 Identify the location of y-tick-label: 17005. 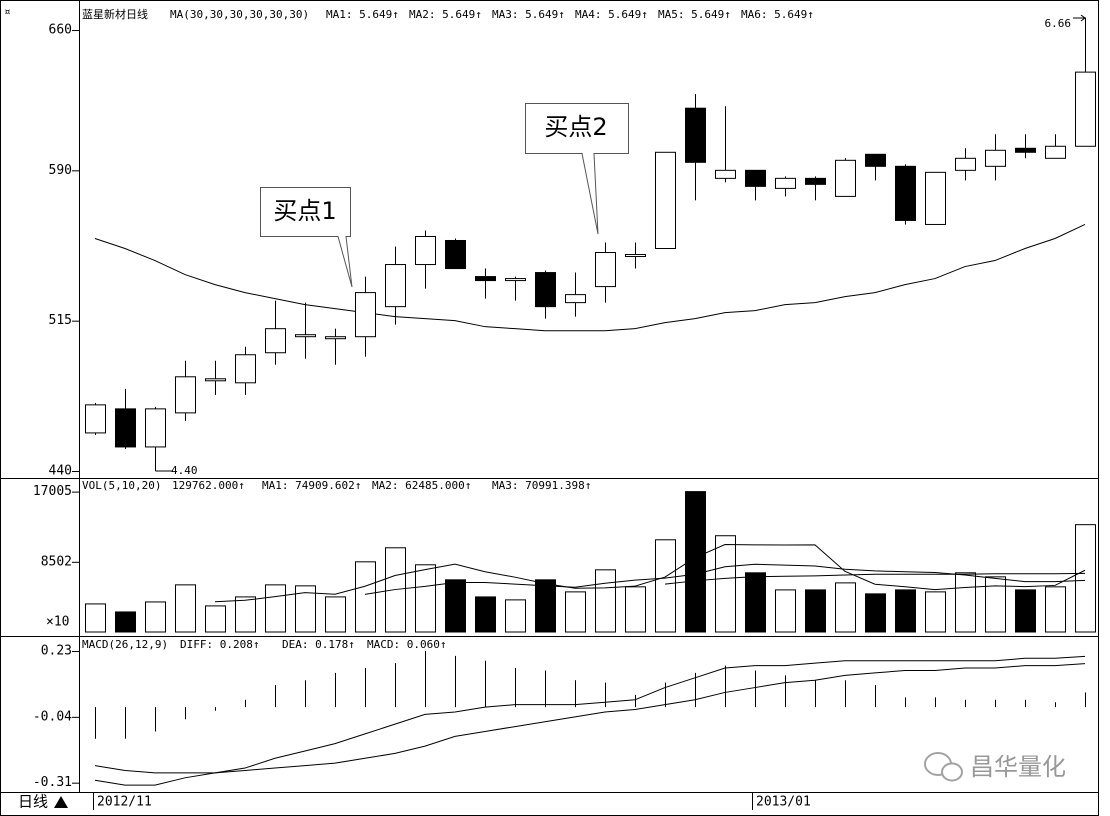
(52, 491).